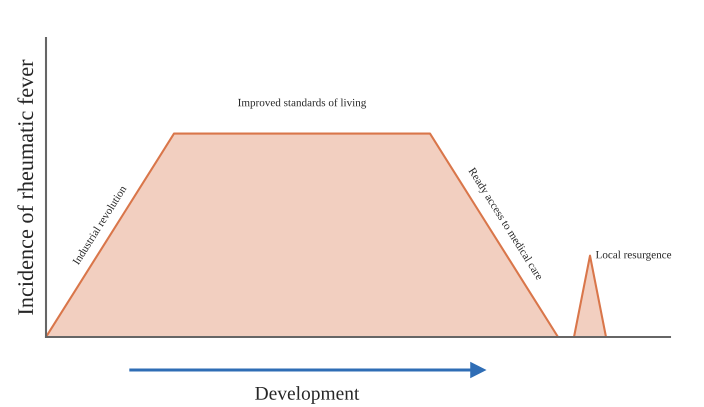 This screenshot has width=704, height=407. What do you see at coordinates (307, 395) in the screenshot?
I see `x-axis-title: Development` at bounding box center [307, 395].